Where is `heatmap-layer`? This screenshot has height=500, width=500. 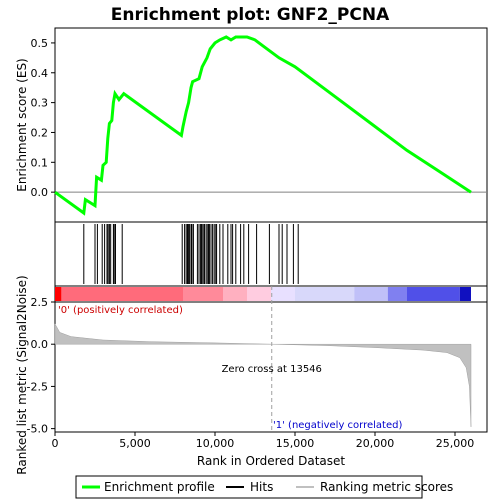 heatmap-layer is located at coordinates (263, 294).